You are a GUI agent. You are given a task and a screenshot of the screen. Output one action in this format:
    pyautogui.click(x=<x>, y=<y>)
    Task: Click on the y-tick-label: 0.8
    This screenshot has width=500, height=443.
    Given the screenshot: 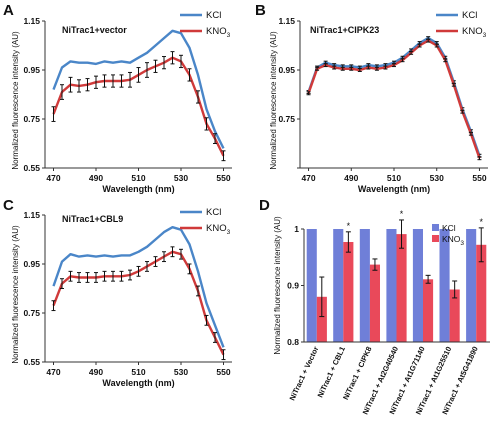 What is the action you would take?
    pyautogui.click(x=293, y=342)
    